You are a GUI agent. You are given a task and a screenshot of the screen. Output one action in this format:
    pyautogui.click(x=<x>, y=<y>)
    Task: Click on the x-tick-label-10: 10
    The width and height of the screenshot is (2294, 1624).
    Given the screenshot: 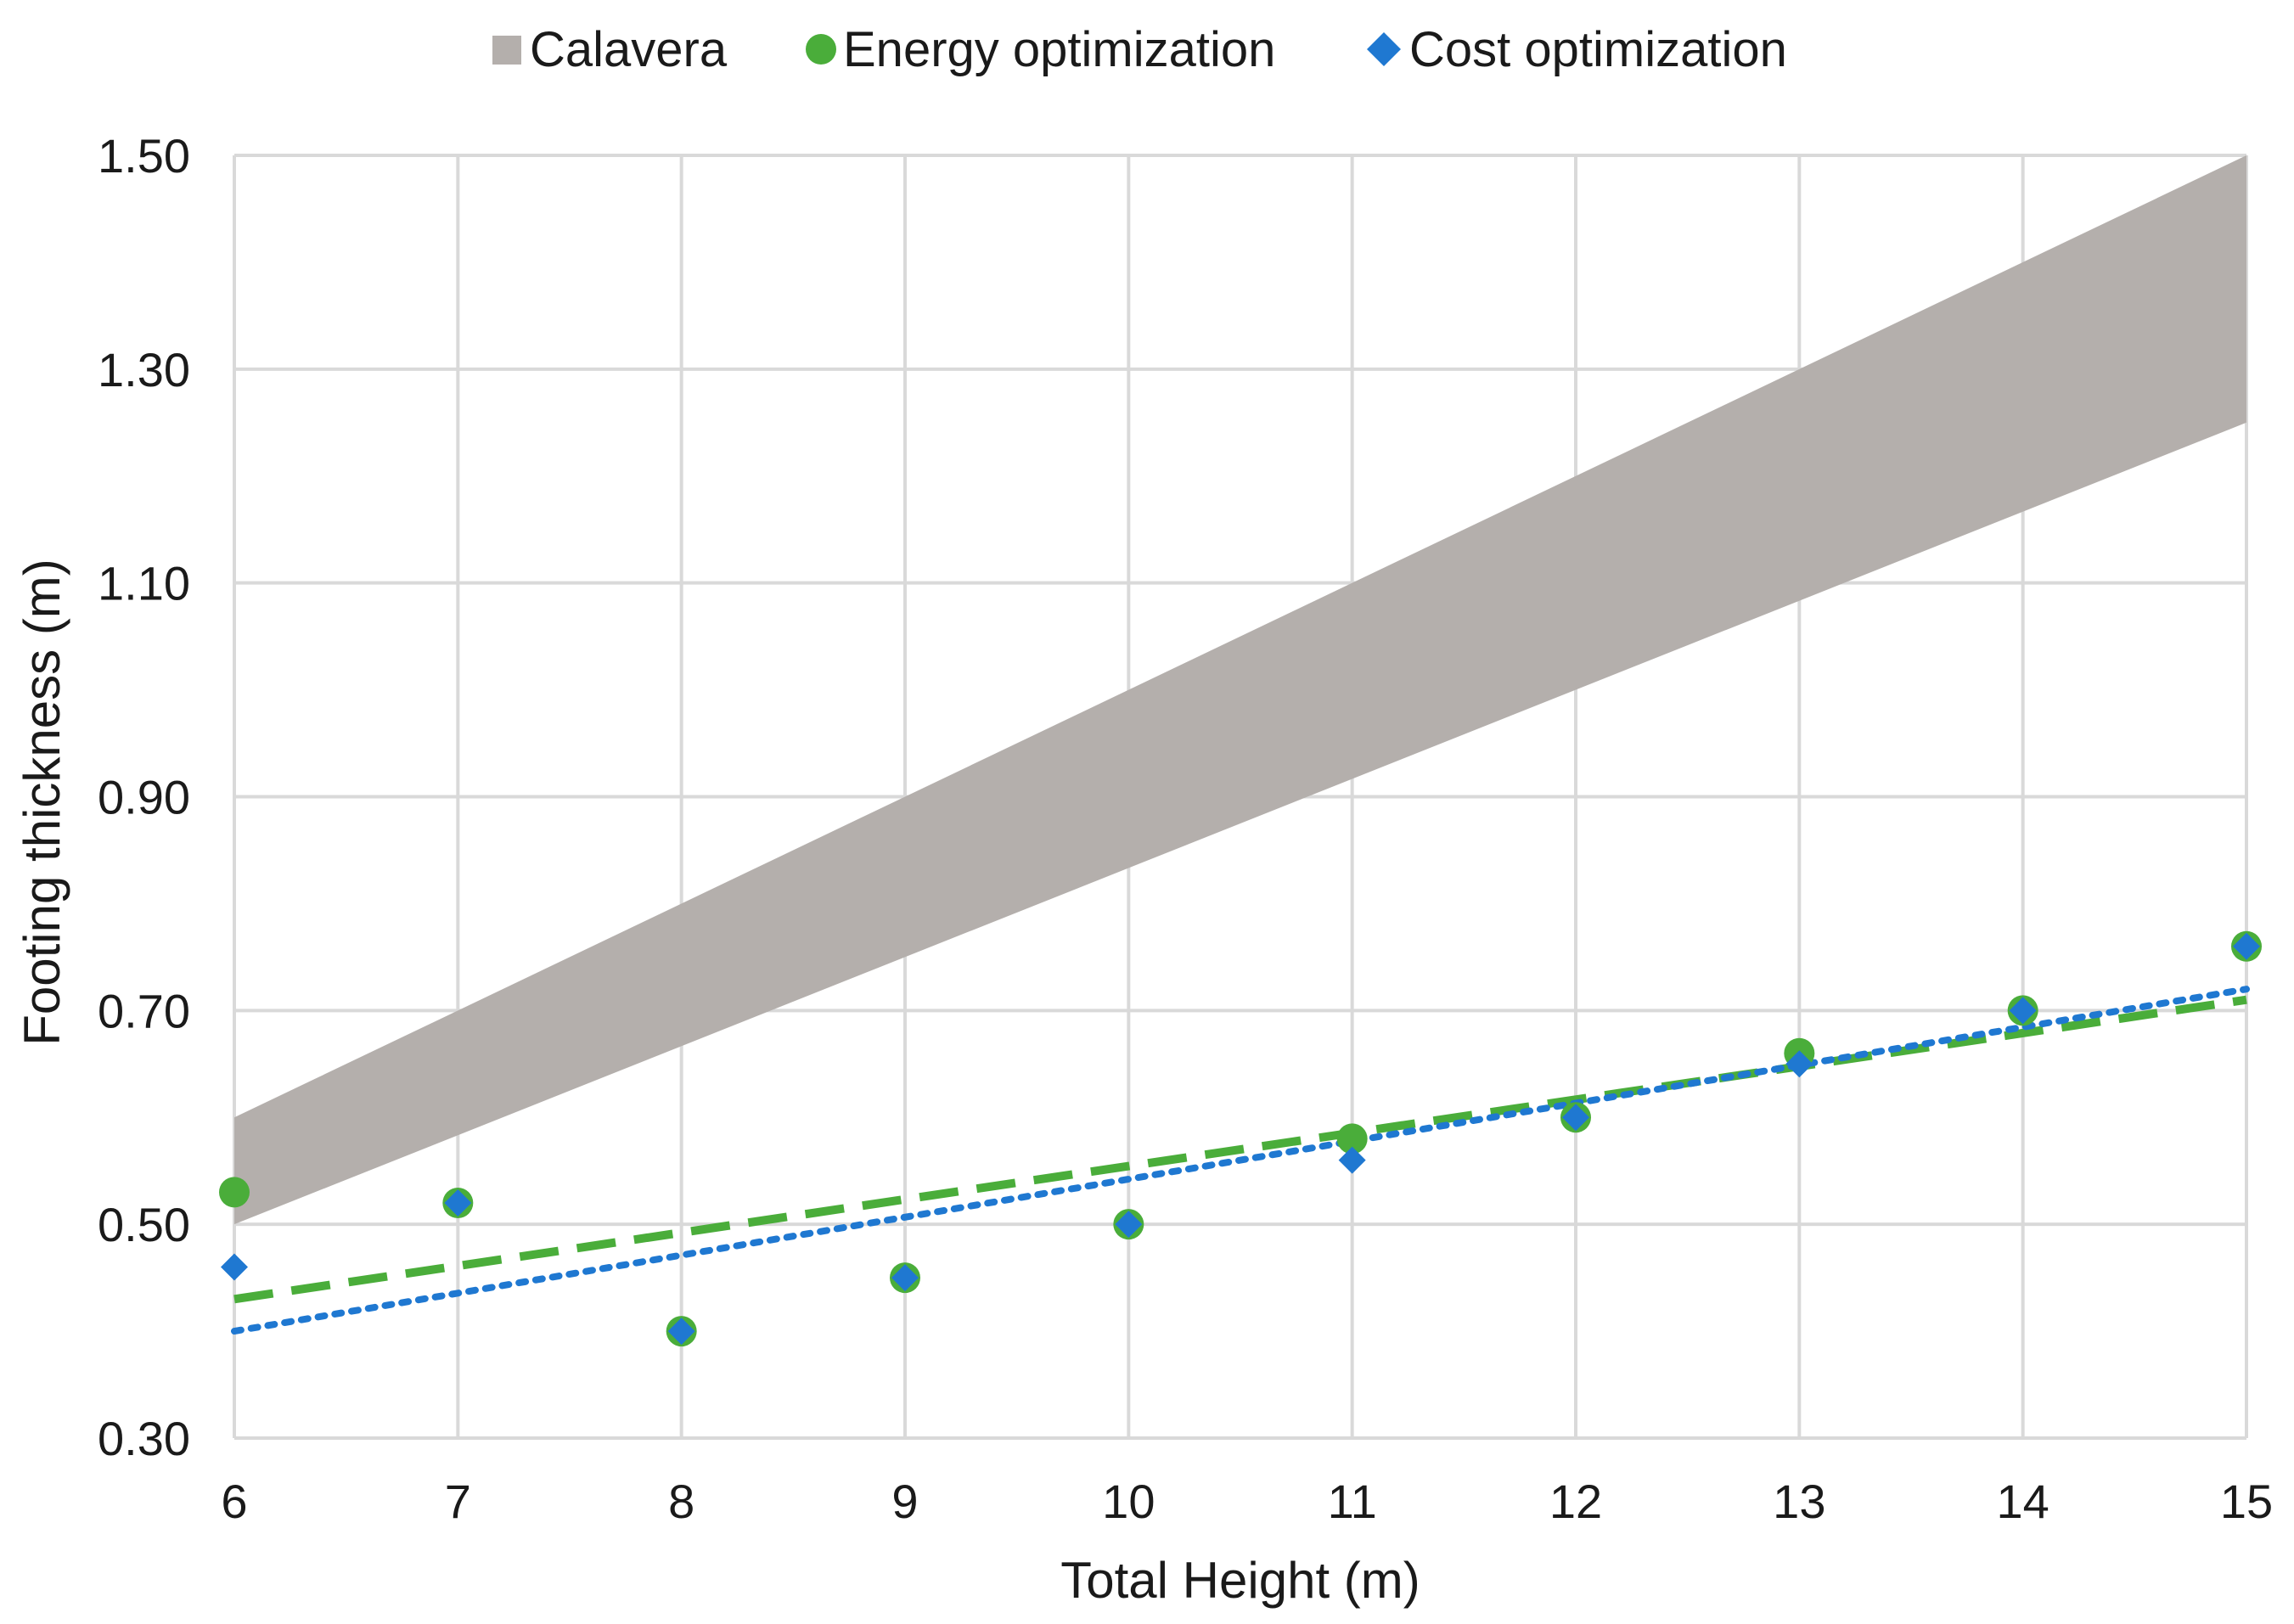 What is the action you would take?
    pyautogui.click(x=1128, y=1501)
    